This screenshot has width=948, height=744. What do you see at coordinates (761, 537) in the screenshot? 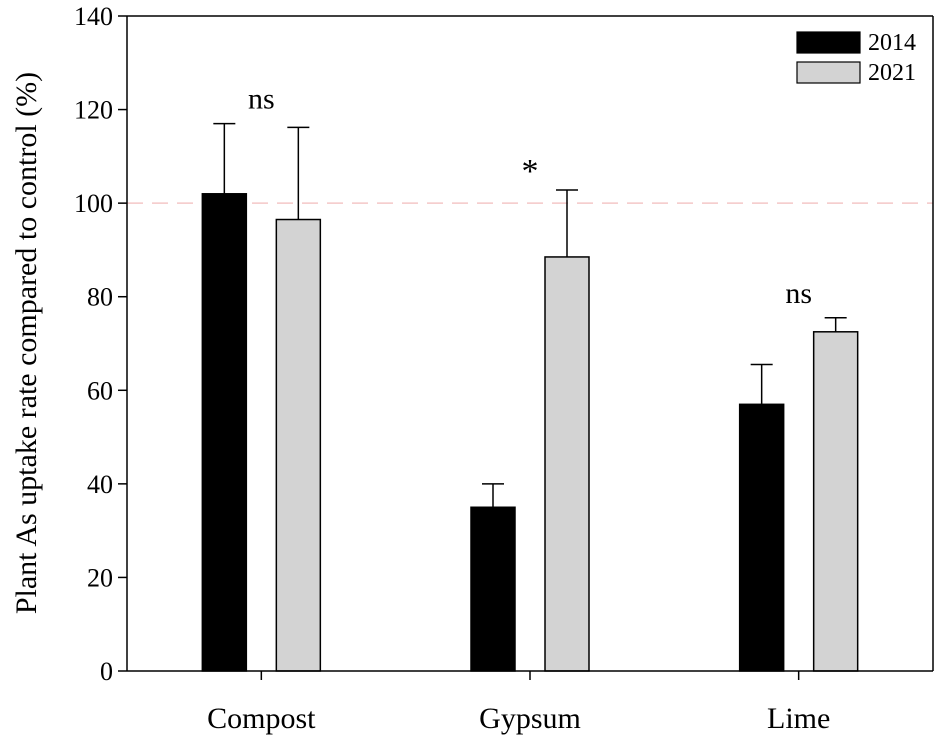
I see `bar-2014-lime` at bounding box center [761, 537].